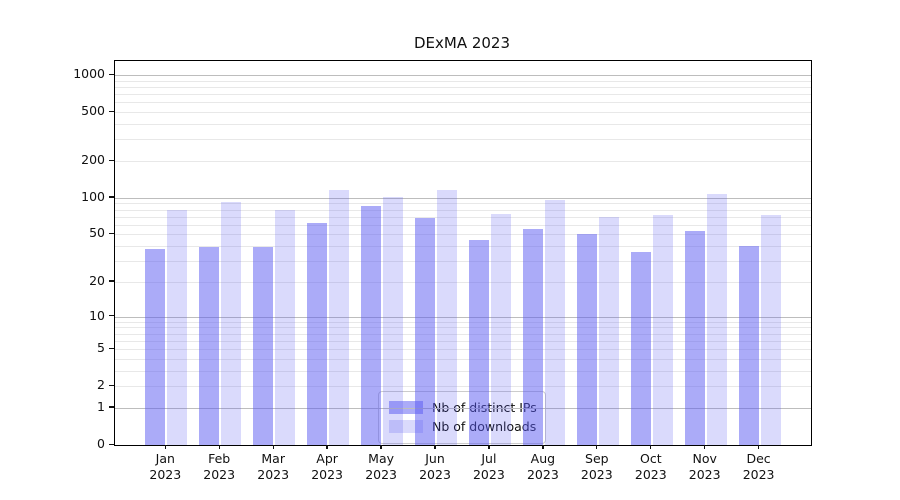  I want to click on x-tick-label: Jul 2023, so click(488, 466).